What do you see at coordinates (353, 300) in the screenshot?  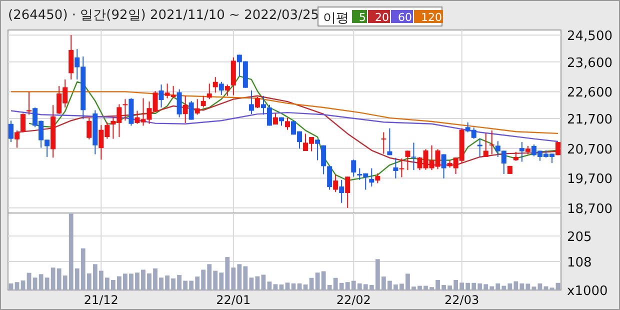 I see `x-tick-label: 22/02` at bounding box center [353, 300].